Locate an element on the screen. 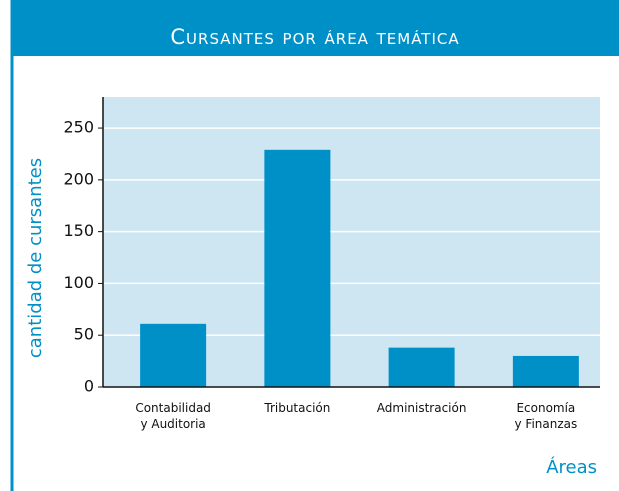 The image size is (619, 491). y-tick-label: 100 is located at coordinates (78, 282).